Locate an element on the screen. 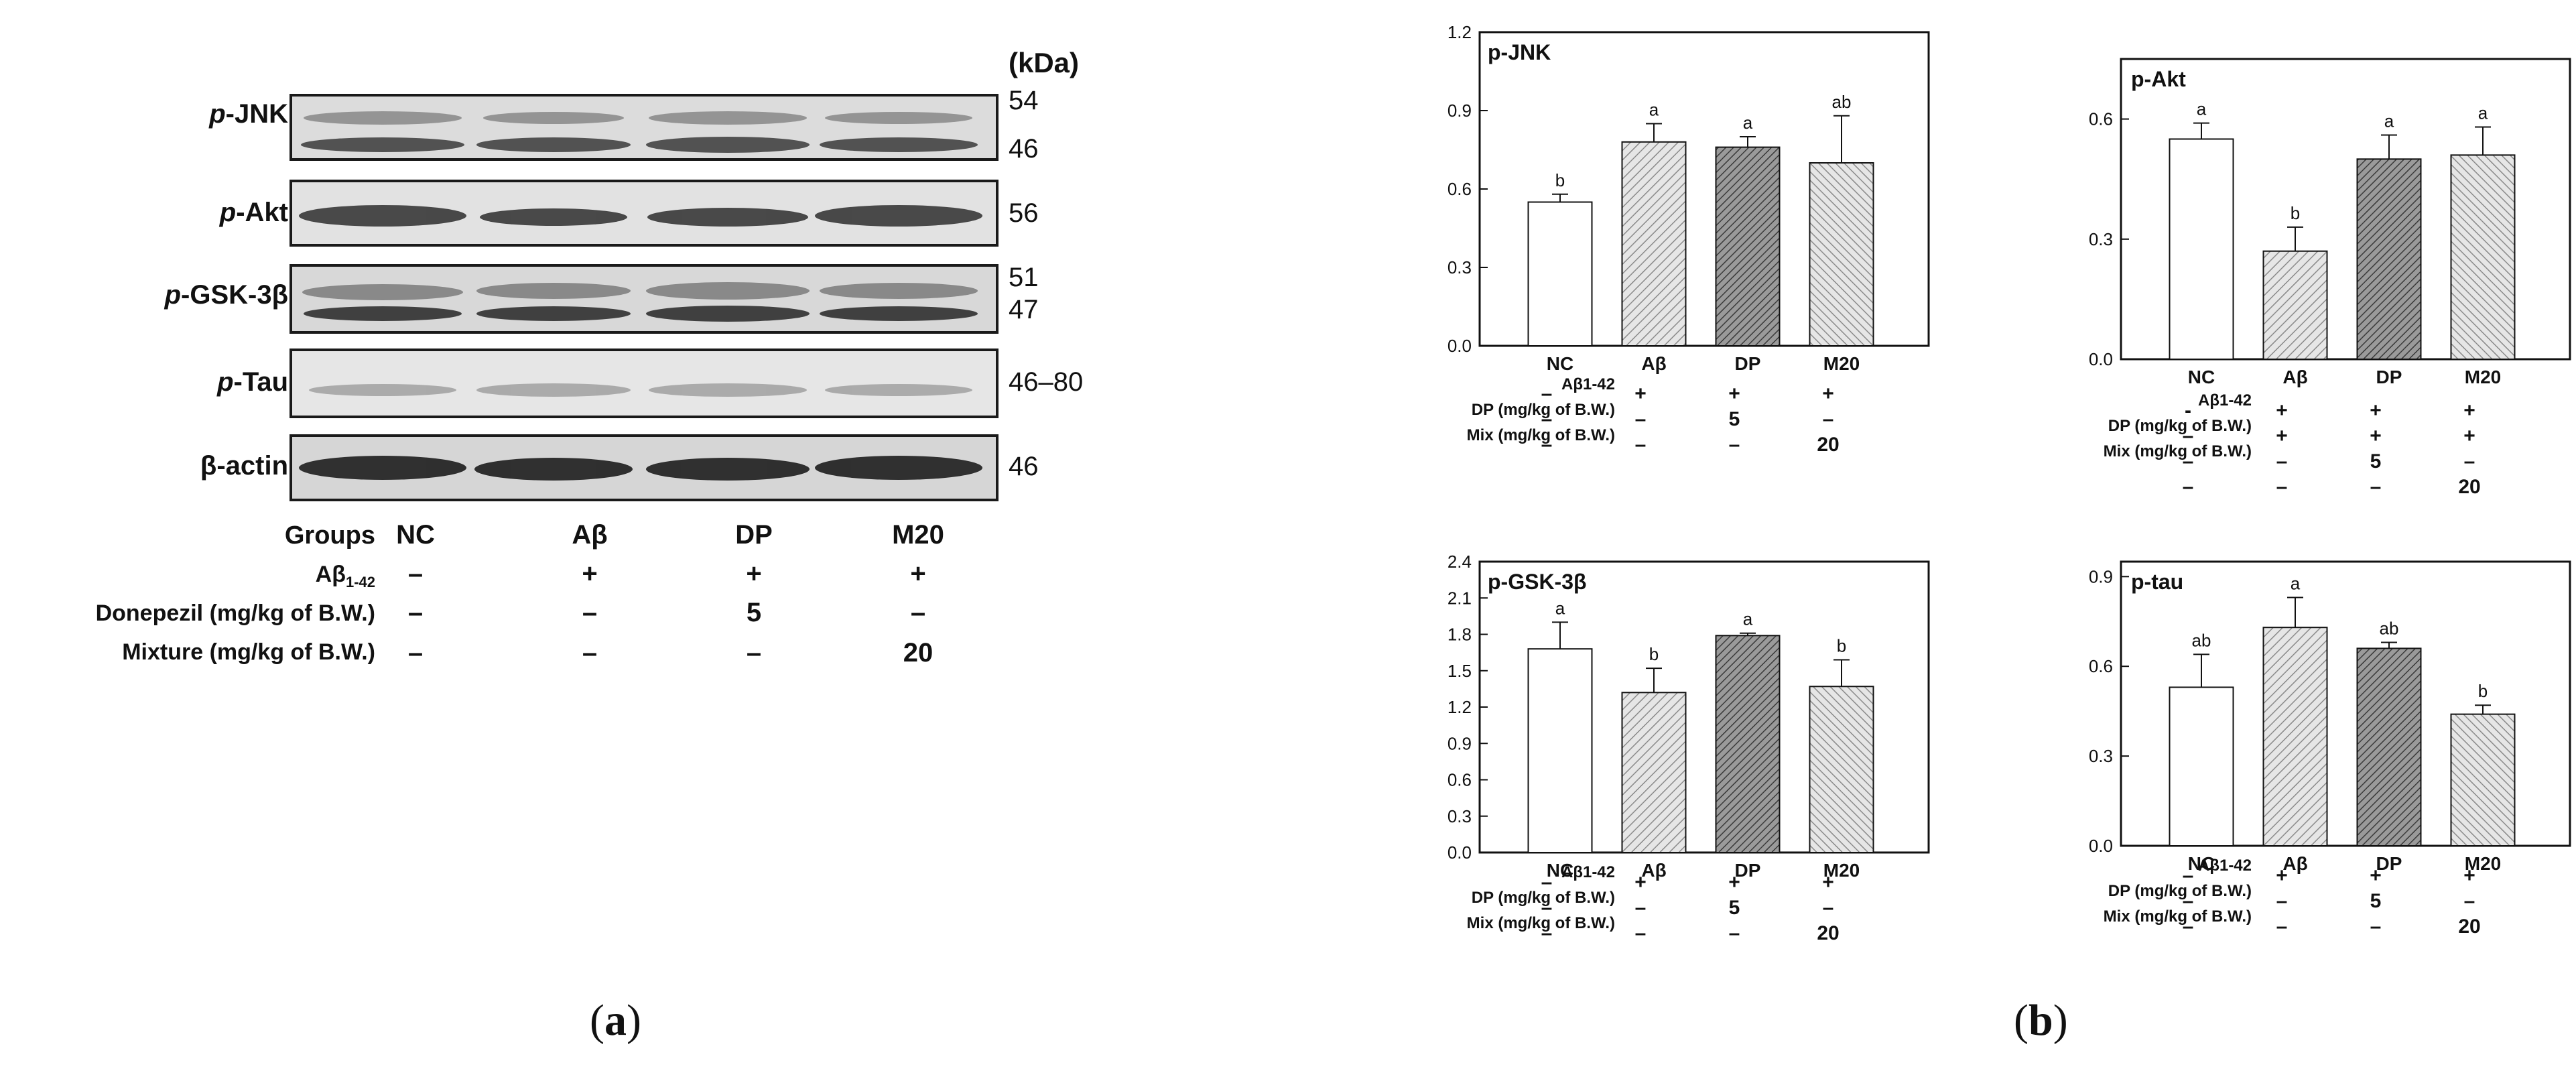  chart-2-sig-letter-2: a is located at coordinates (1748, 619).